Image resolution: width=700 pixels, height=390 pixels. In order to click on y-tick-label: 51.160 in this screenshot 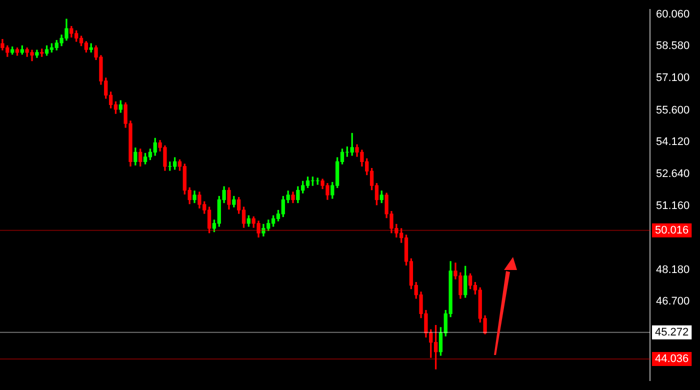, I will do `click(673, 206)`.